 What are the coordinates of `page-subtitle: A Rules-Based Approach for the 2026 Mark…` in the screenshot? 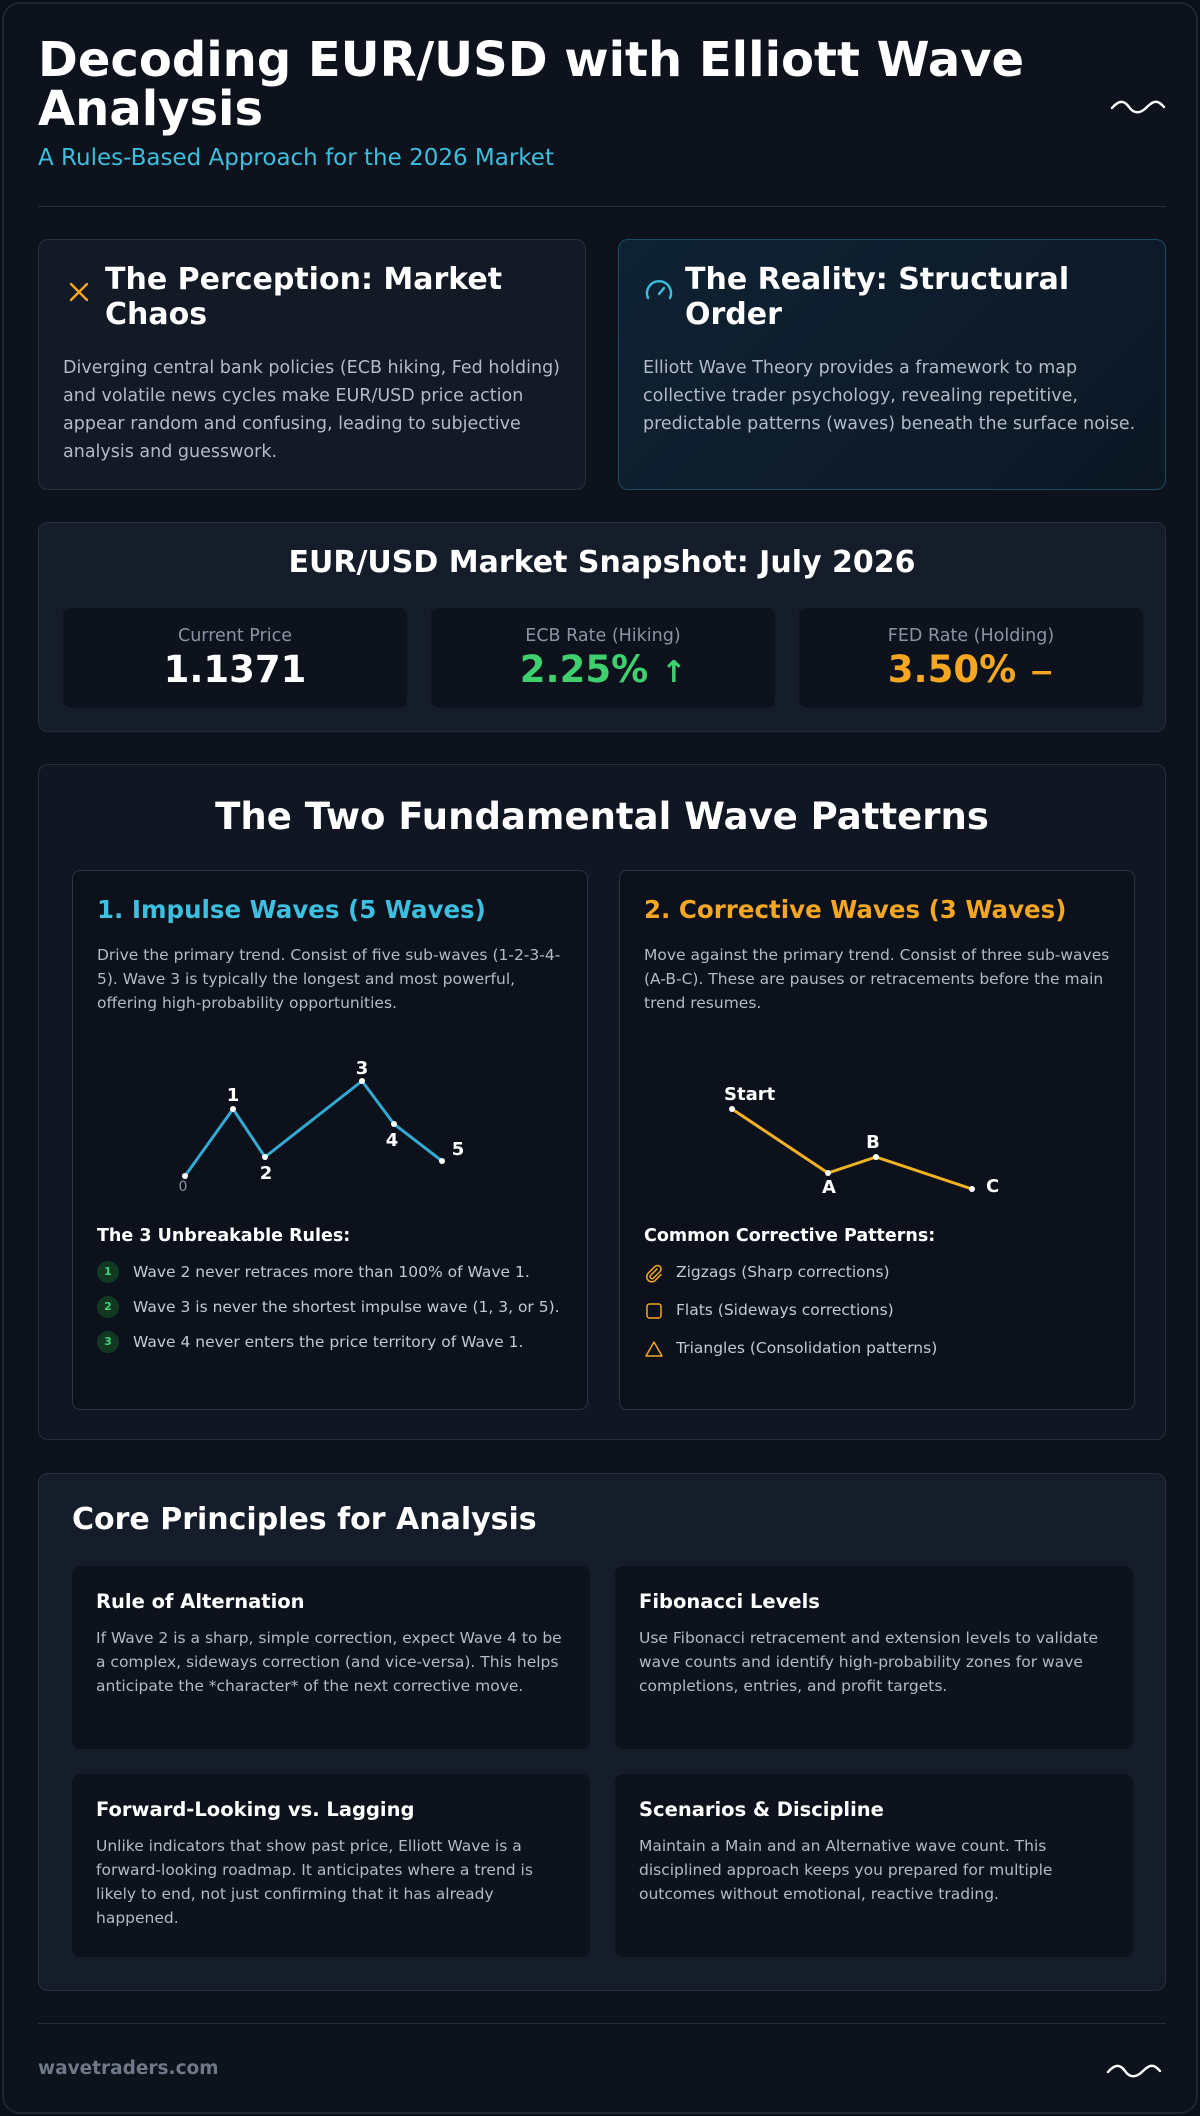 It's located at (296, 158).